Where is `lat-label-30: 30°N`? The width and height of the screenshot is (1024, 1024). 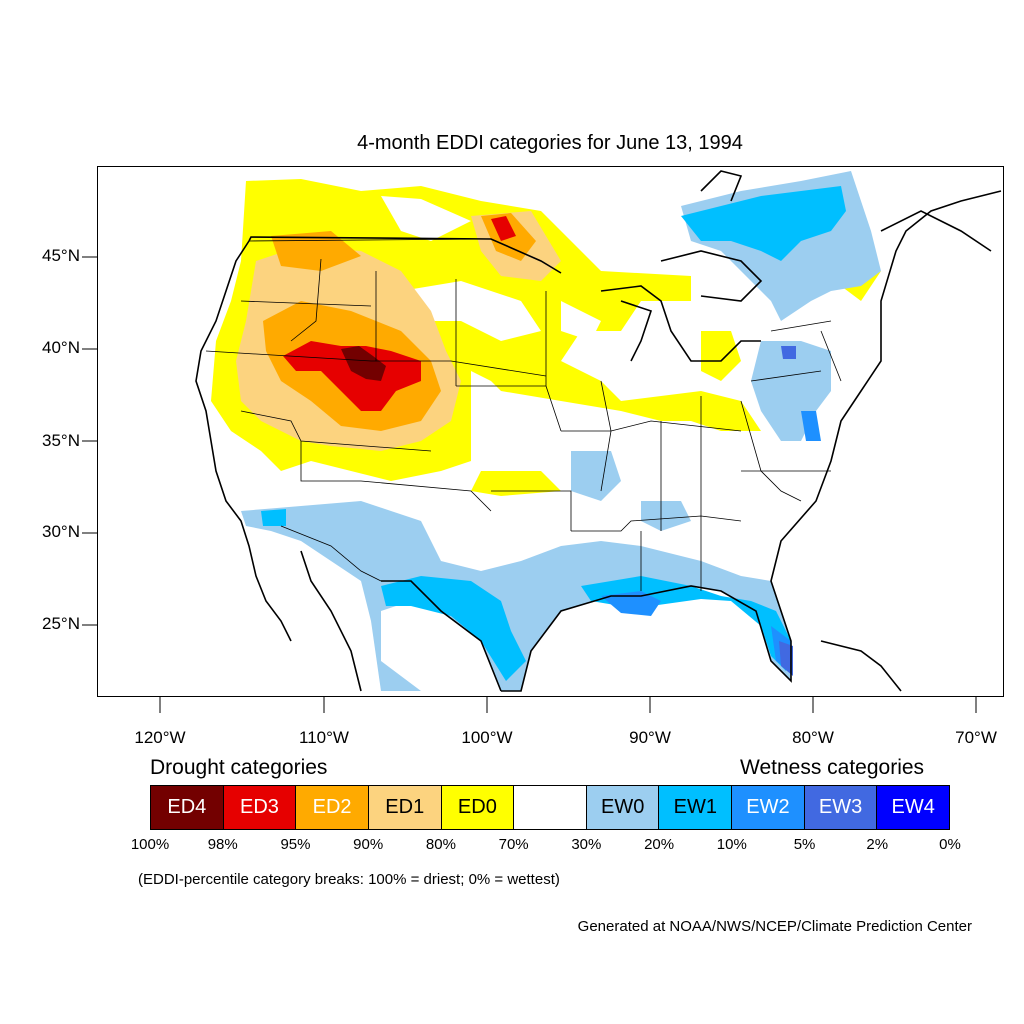
lat-label-30: 30°N is located at coordinates (61, 531).